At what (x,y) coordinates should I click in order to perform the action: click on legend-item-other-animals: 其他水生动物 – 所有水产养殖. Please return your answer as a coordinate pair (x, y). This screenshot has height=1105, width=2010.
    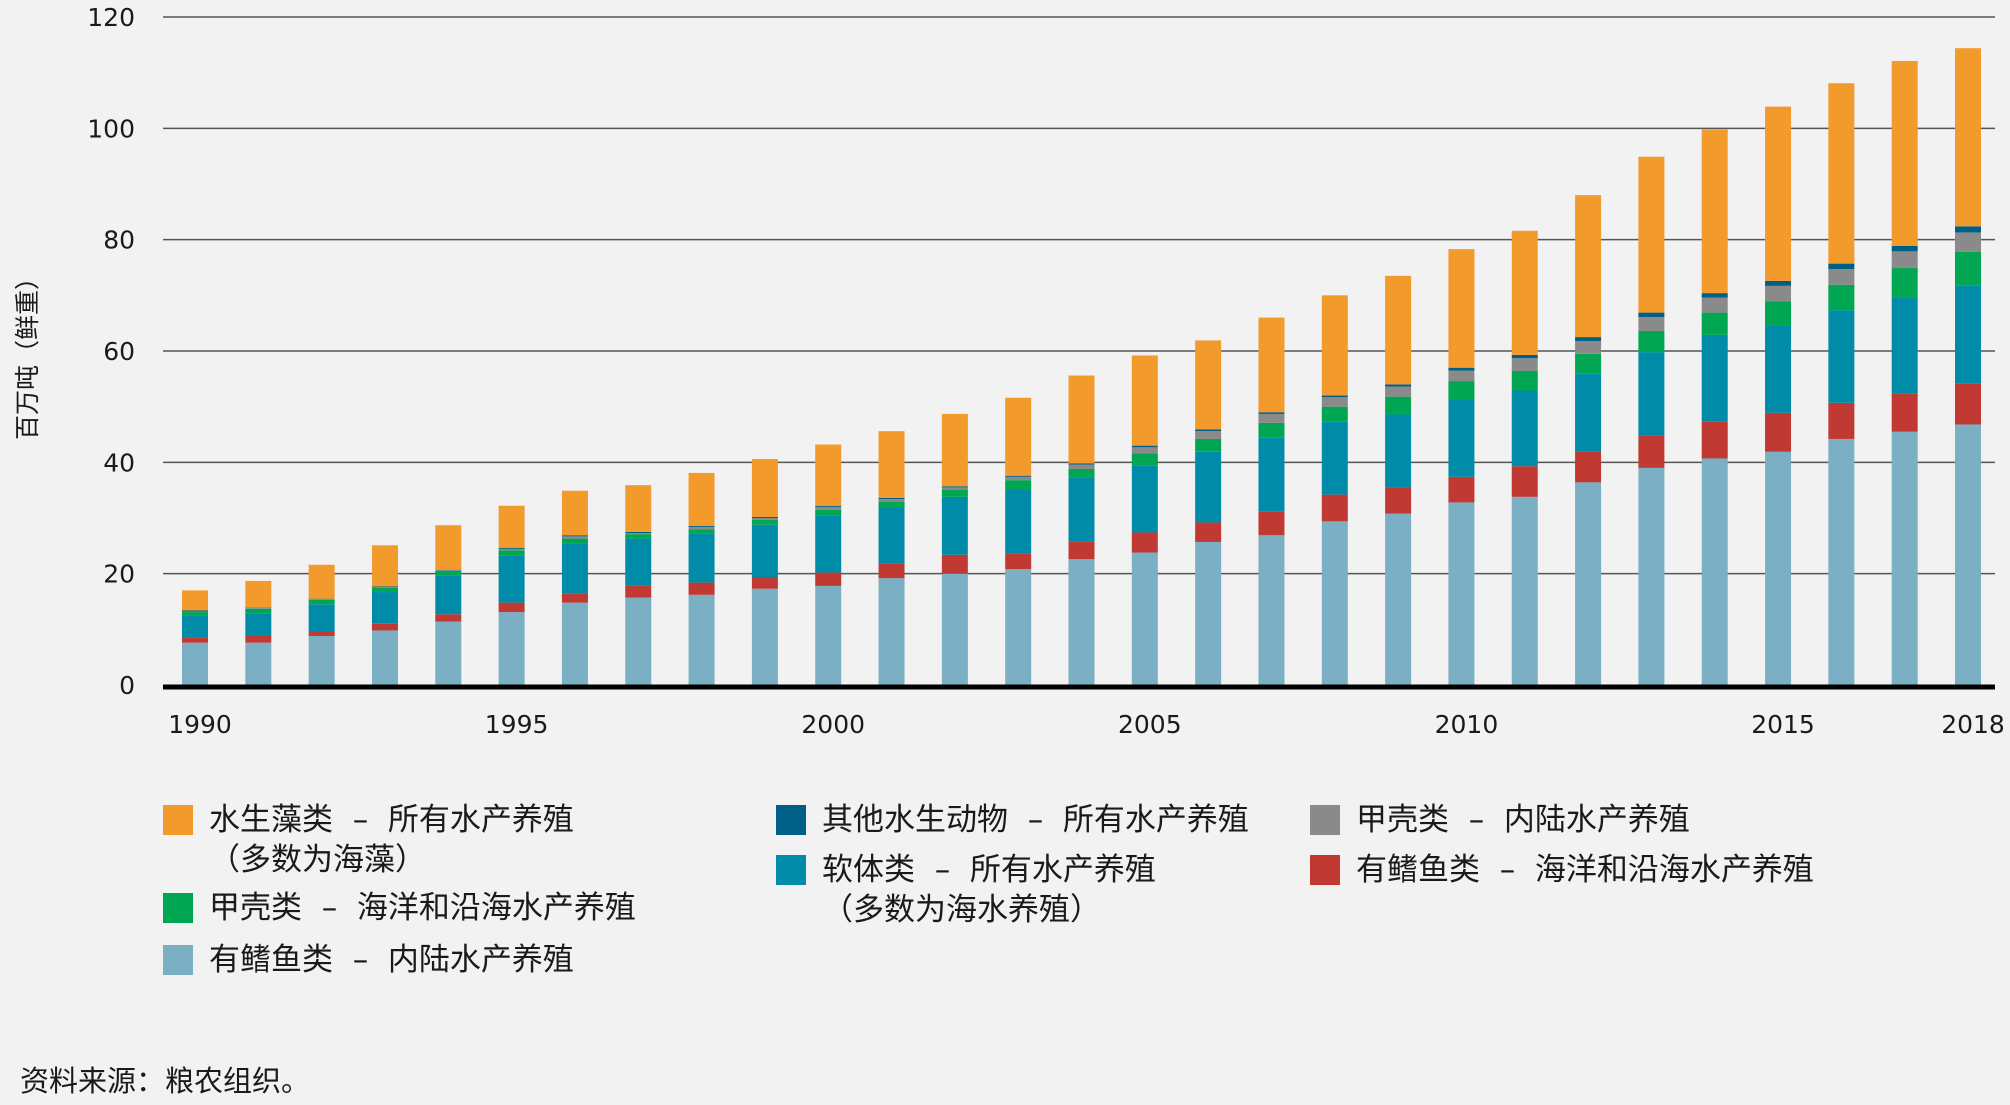
    Looking at the image, I should click on (1012, 820).